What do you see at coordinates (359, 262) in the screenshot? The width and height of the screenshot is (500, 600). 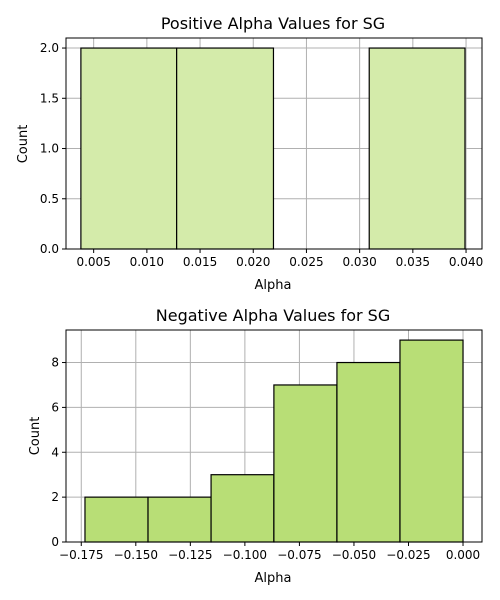 I see `x-tick-label: 0.030` at bounding box center [359, 262].